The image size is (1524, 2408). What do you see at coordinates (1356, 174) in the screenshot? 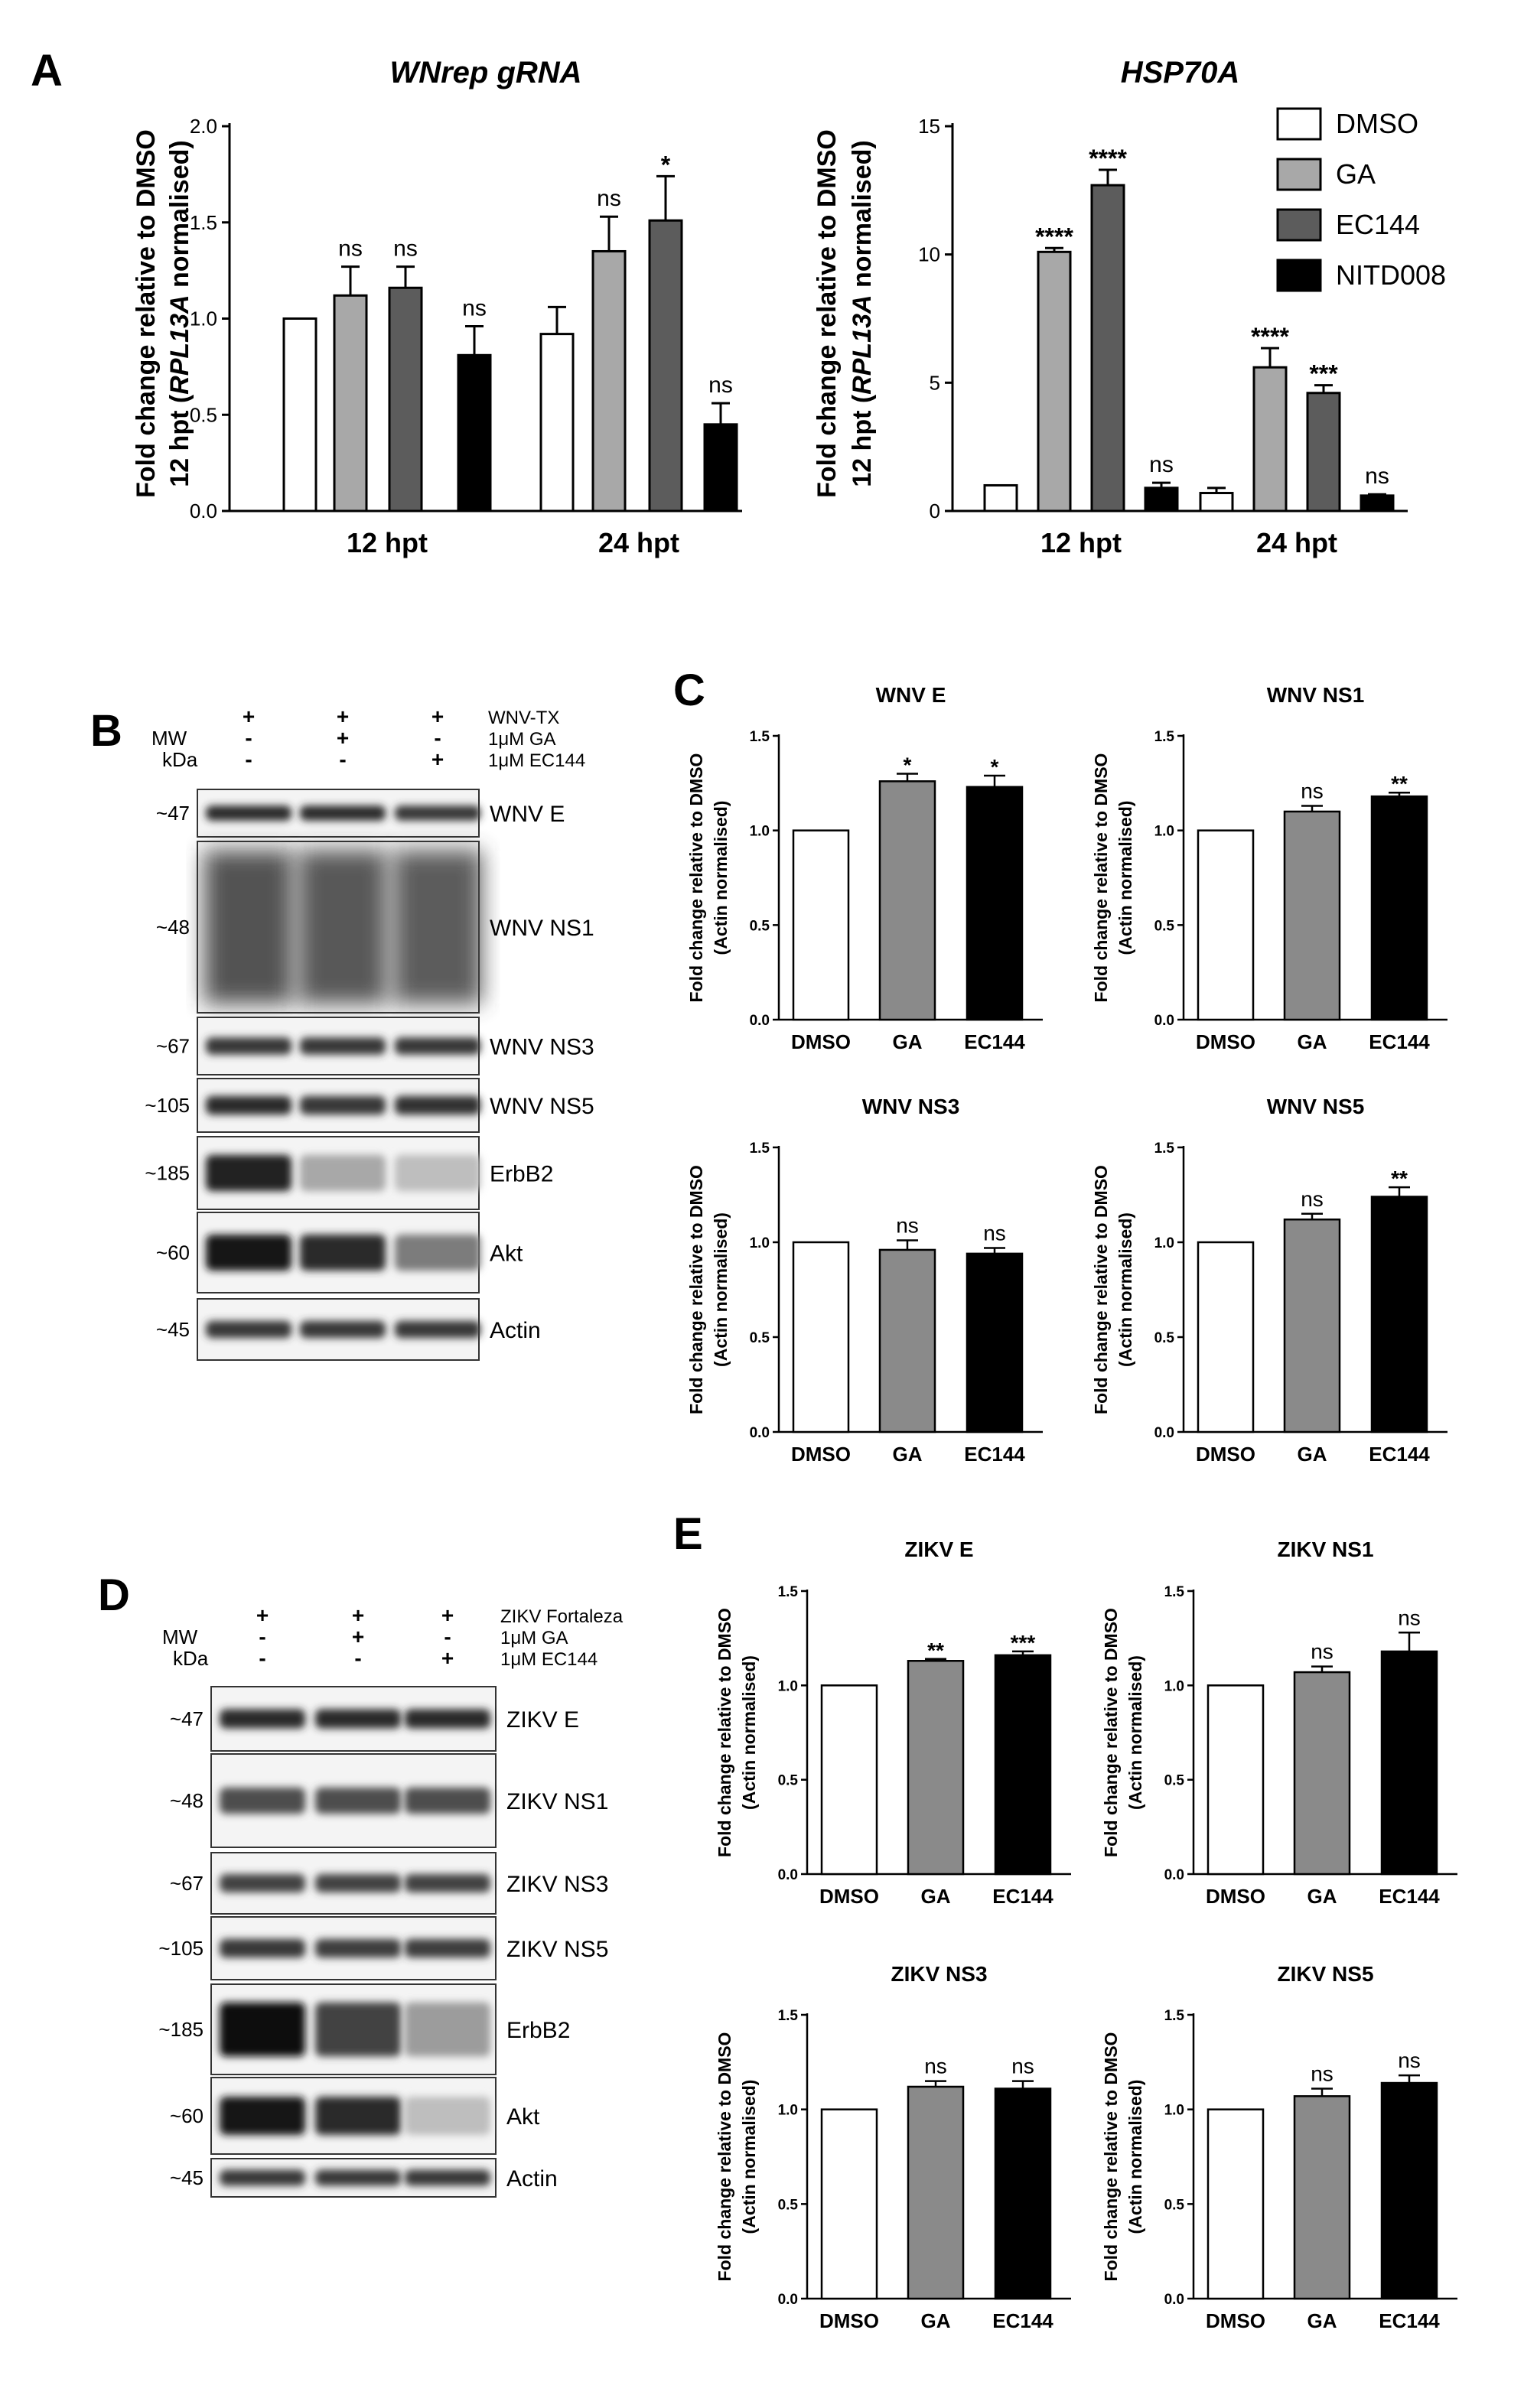
I see `legend-label: GA` at bounding box center [1356, 174].